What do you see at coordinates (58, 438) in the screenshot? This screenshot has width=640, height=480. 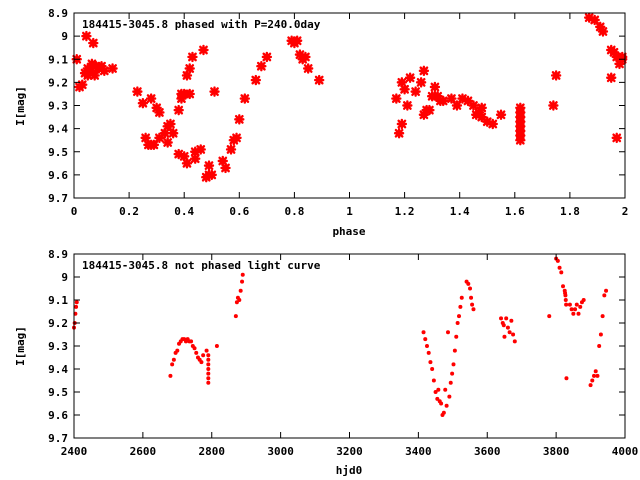 I see `y-tick-label: 9.7` at bounding box center [58, 438].